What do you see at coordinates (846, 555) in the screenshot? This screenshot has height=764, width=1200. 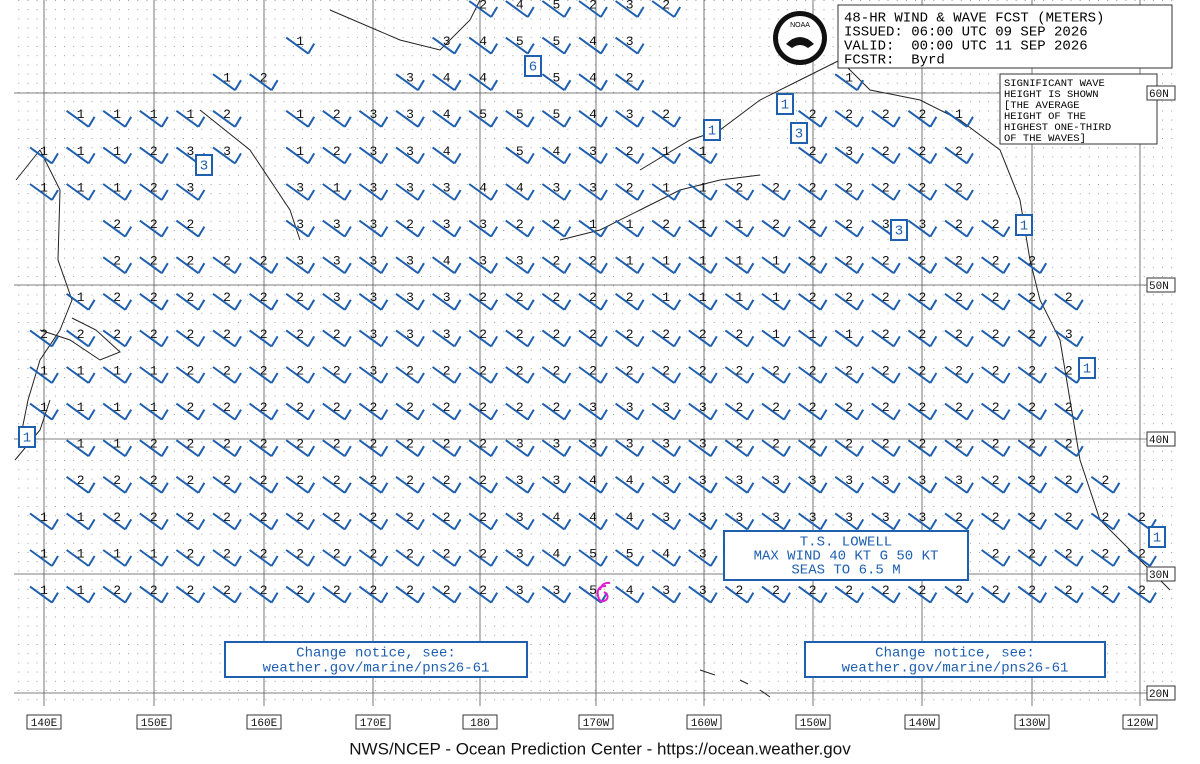 I see `storm-frame` at bounding box center [846, 555].